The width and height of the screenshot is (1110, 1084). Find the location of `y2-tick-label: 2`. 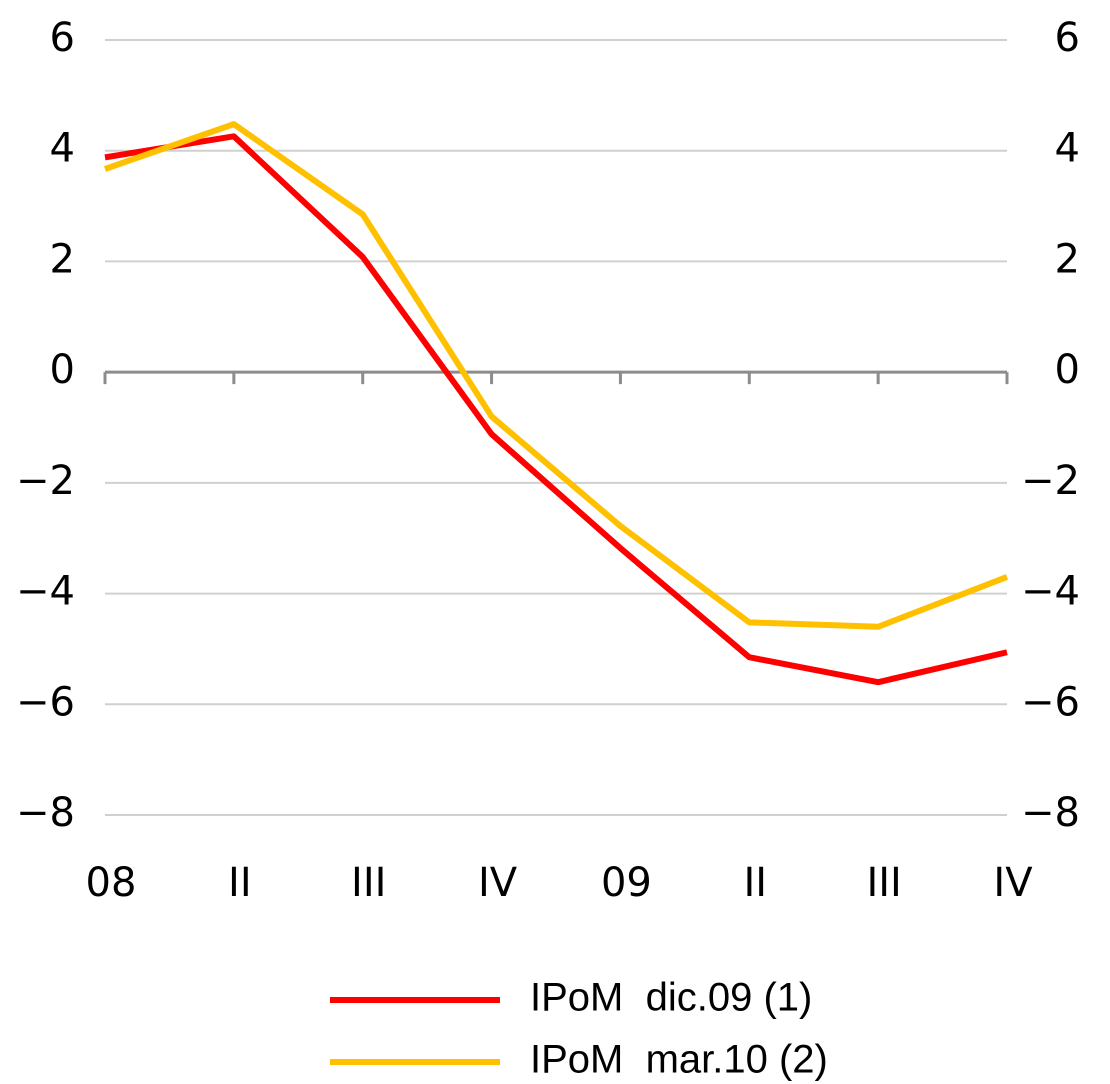

y2-tick-label: 2 is located at coordinates (1067, 259).